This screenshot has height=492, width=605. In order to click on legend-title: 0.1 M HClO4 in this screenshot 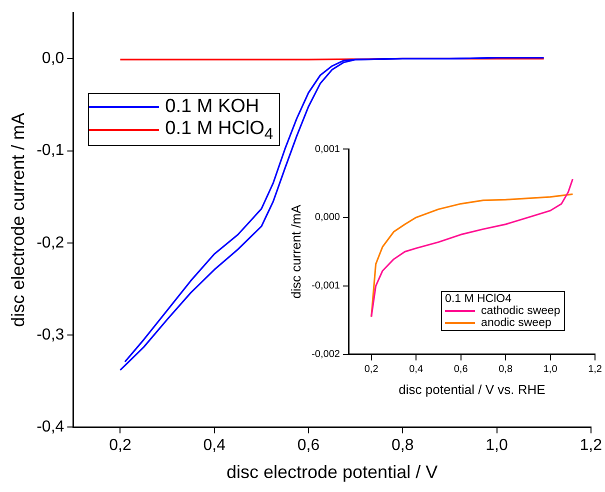, I will do `click(479, 299)`.